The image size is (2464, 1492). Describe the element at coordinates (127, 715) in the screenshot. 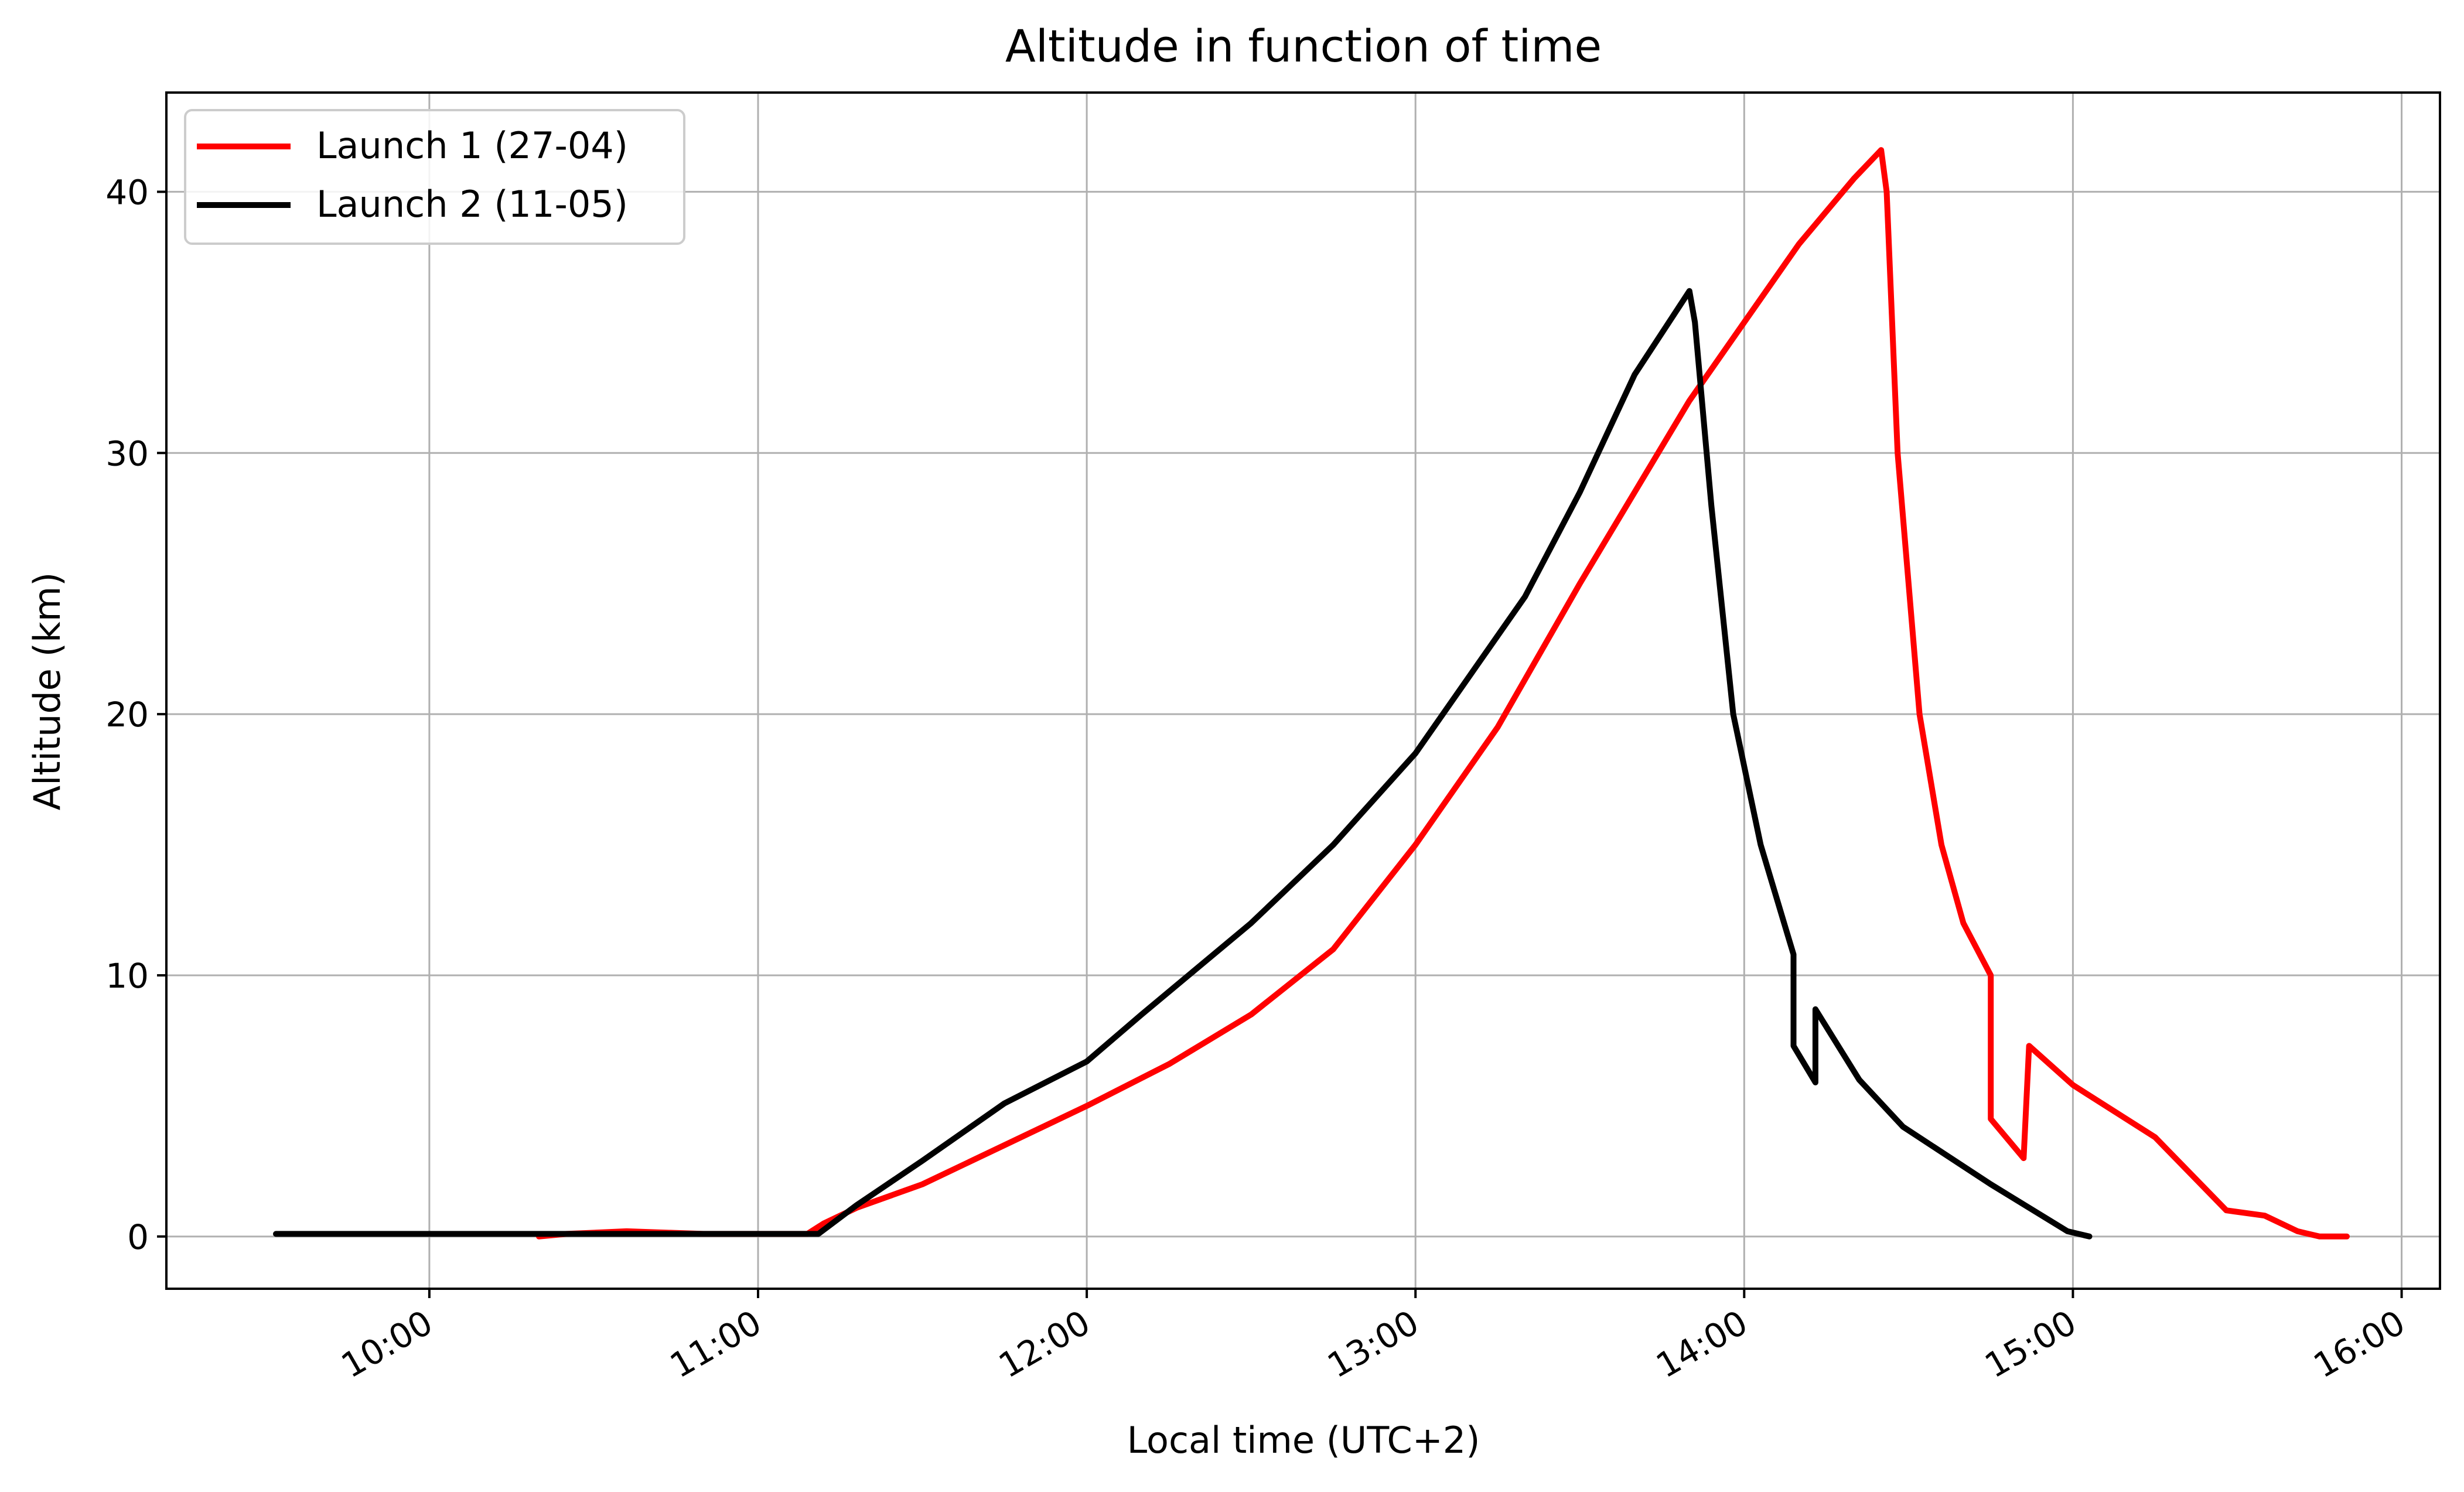

I see `y-tick-label: 20` at that location.